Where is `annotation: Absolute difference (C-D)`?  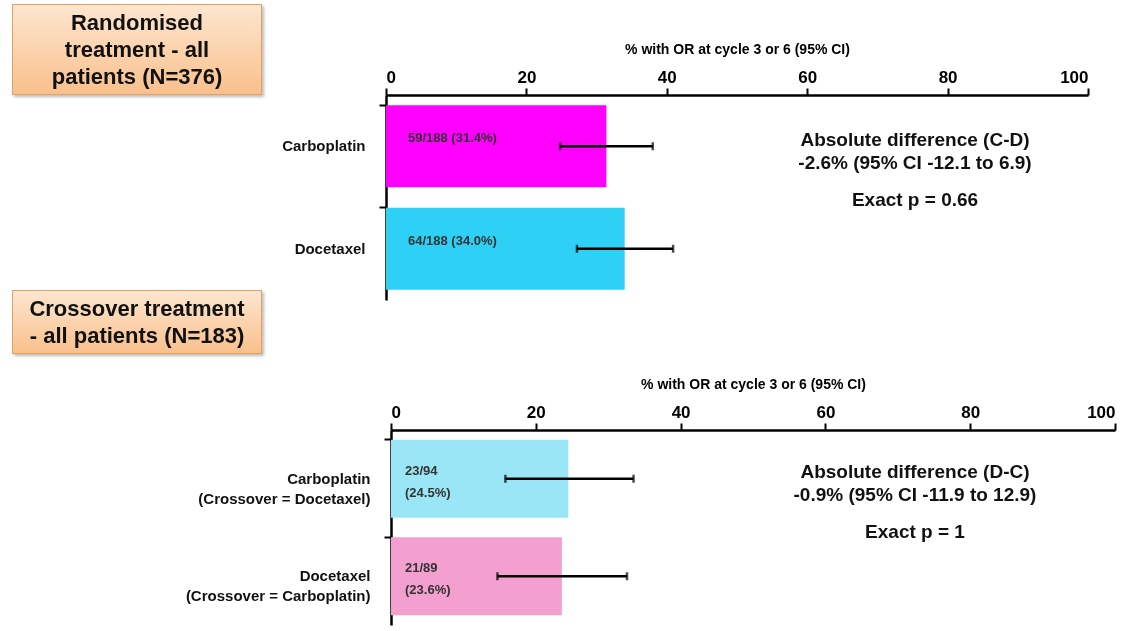 annotation: Absolute difference (C-D) is located at coordinates (915, 139).